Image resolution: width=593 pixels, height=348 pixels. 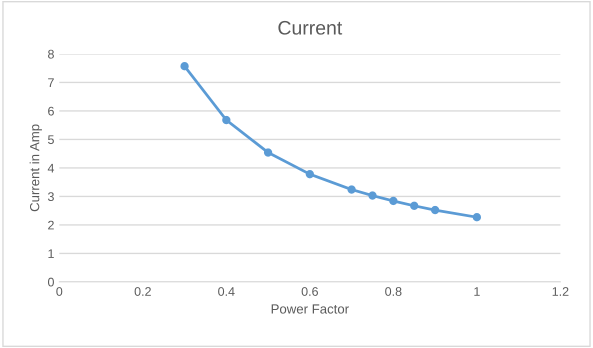 What do you see at coordinates (560, 291) in the screenshot?
I see `x-tick-label: 1.2` at bounding box center [560, 291].